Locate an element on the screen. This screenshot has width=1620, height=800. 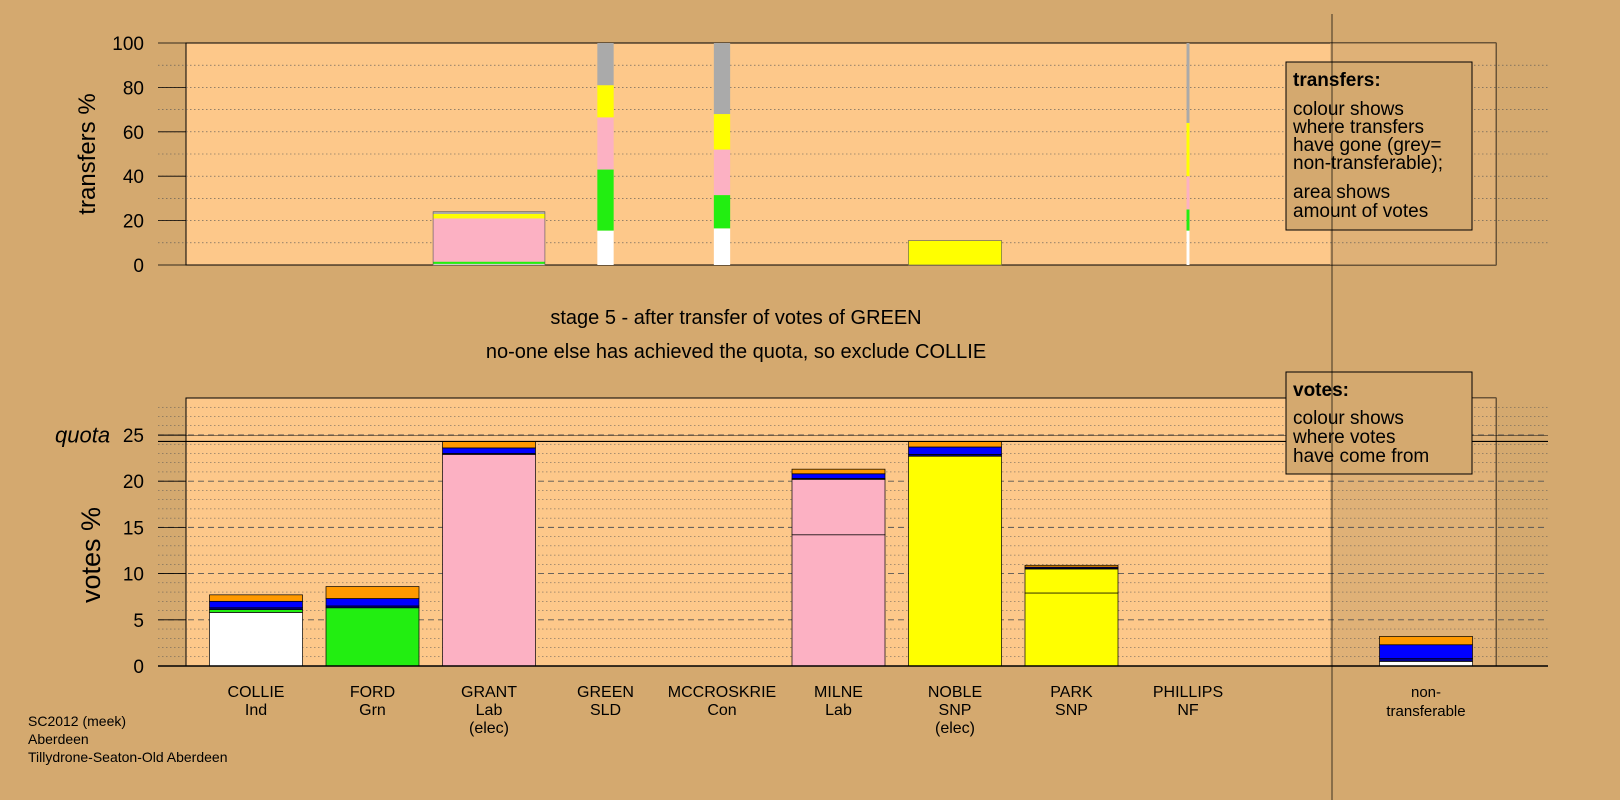
transfers-tick-label: 0 is located at coordinates (138, 266).